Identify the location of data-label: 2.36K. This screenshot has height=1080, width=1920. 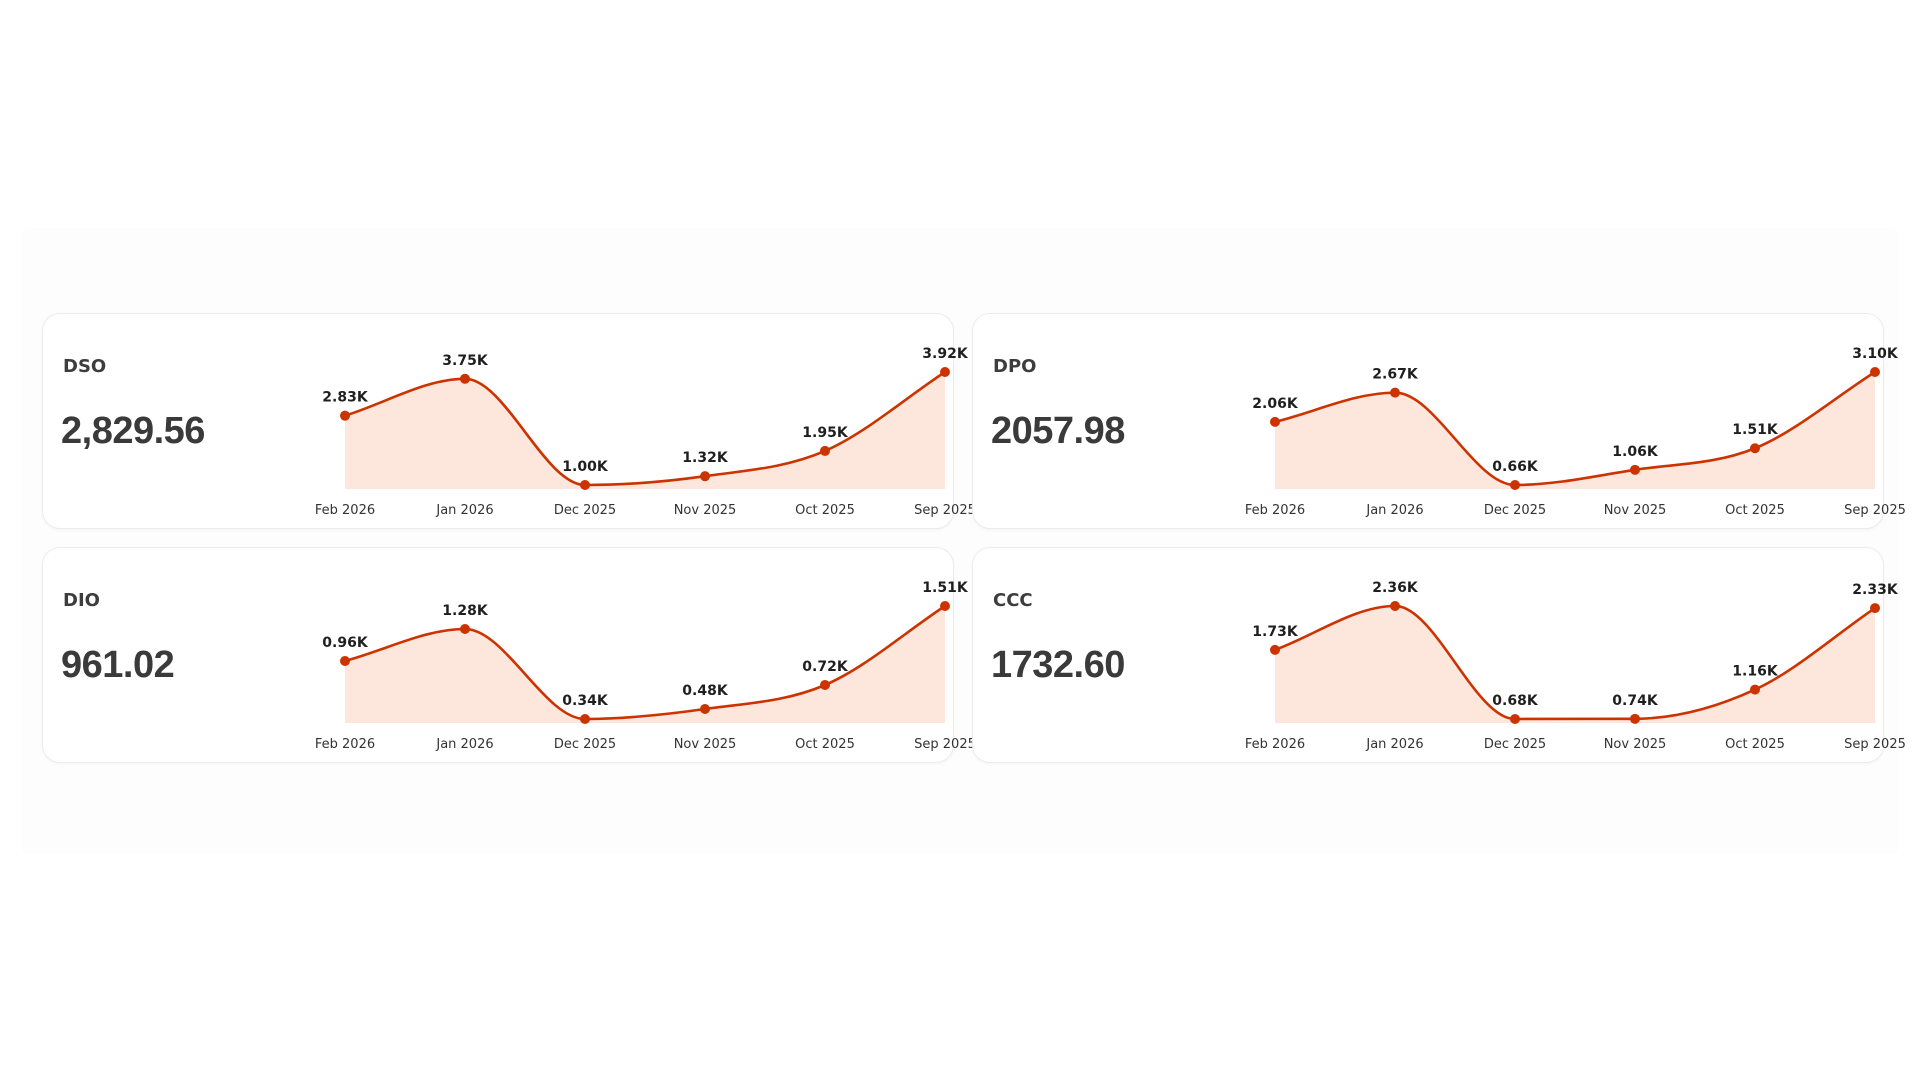
(1395, 588).